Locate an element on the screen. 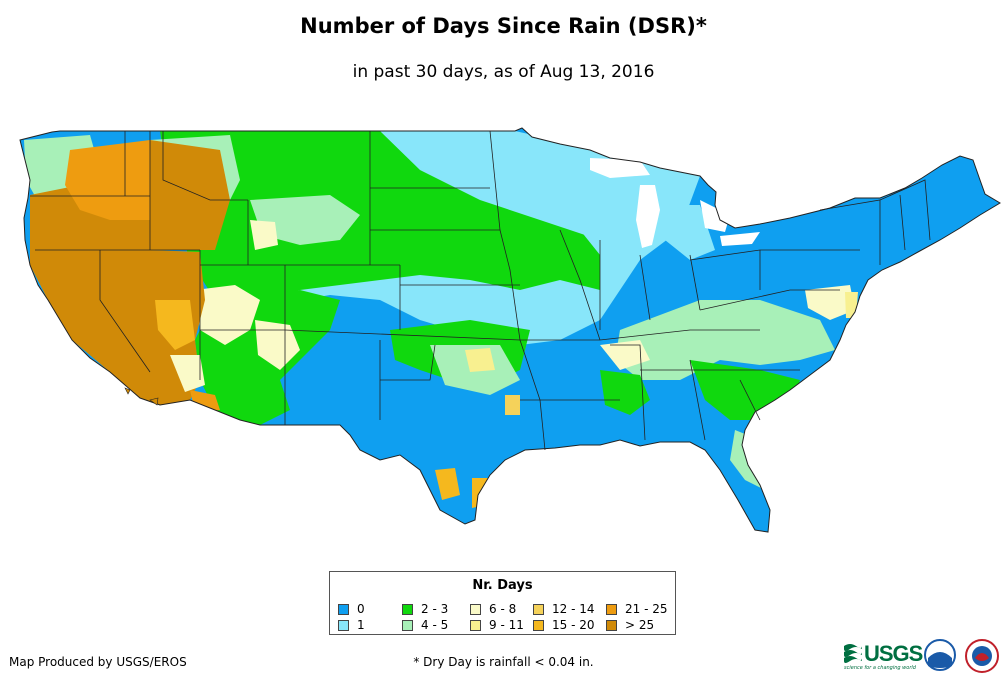  legend-label: 9 - 11 is located at coordinates (506, 625).